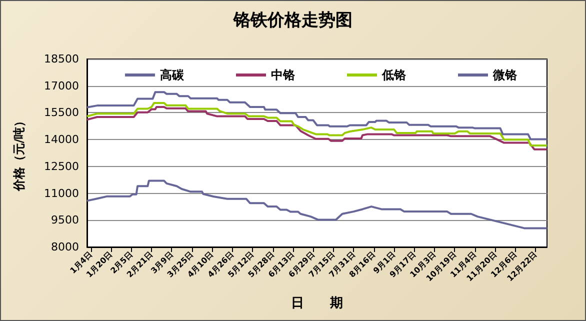  I want to click on legend-label: 高碳, so click(172, 75).